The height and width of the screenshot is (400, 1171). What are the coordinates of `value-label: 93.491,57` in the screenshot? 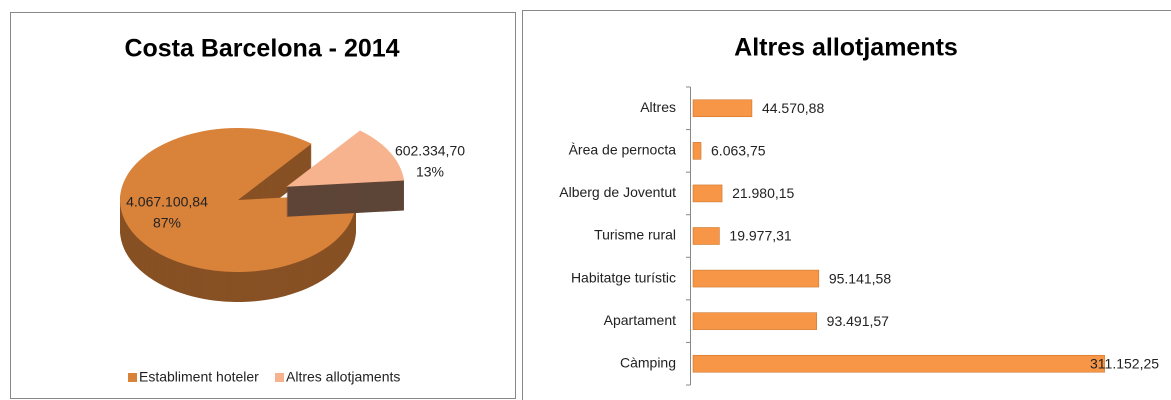 It's located at (858, 321).